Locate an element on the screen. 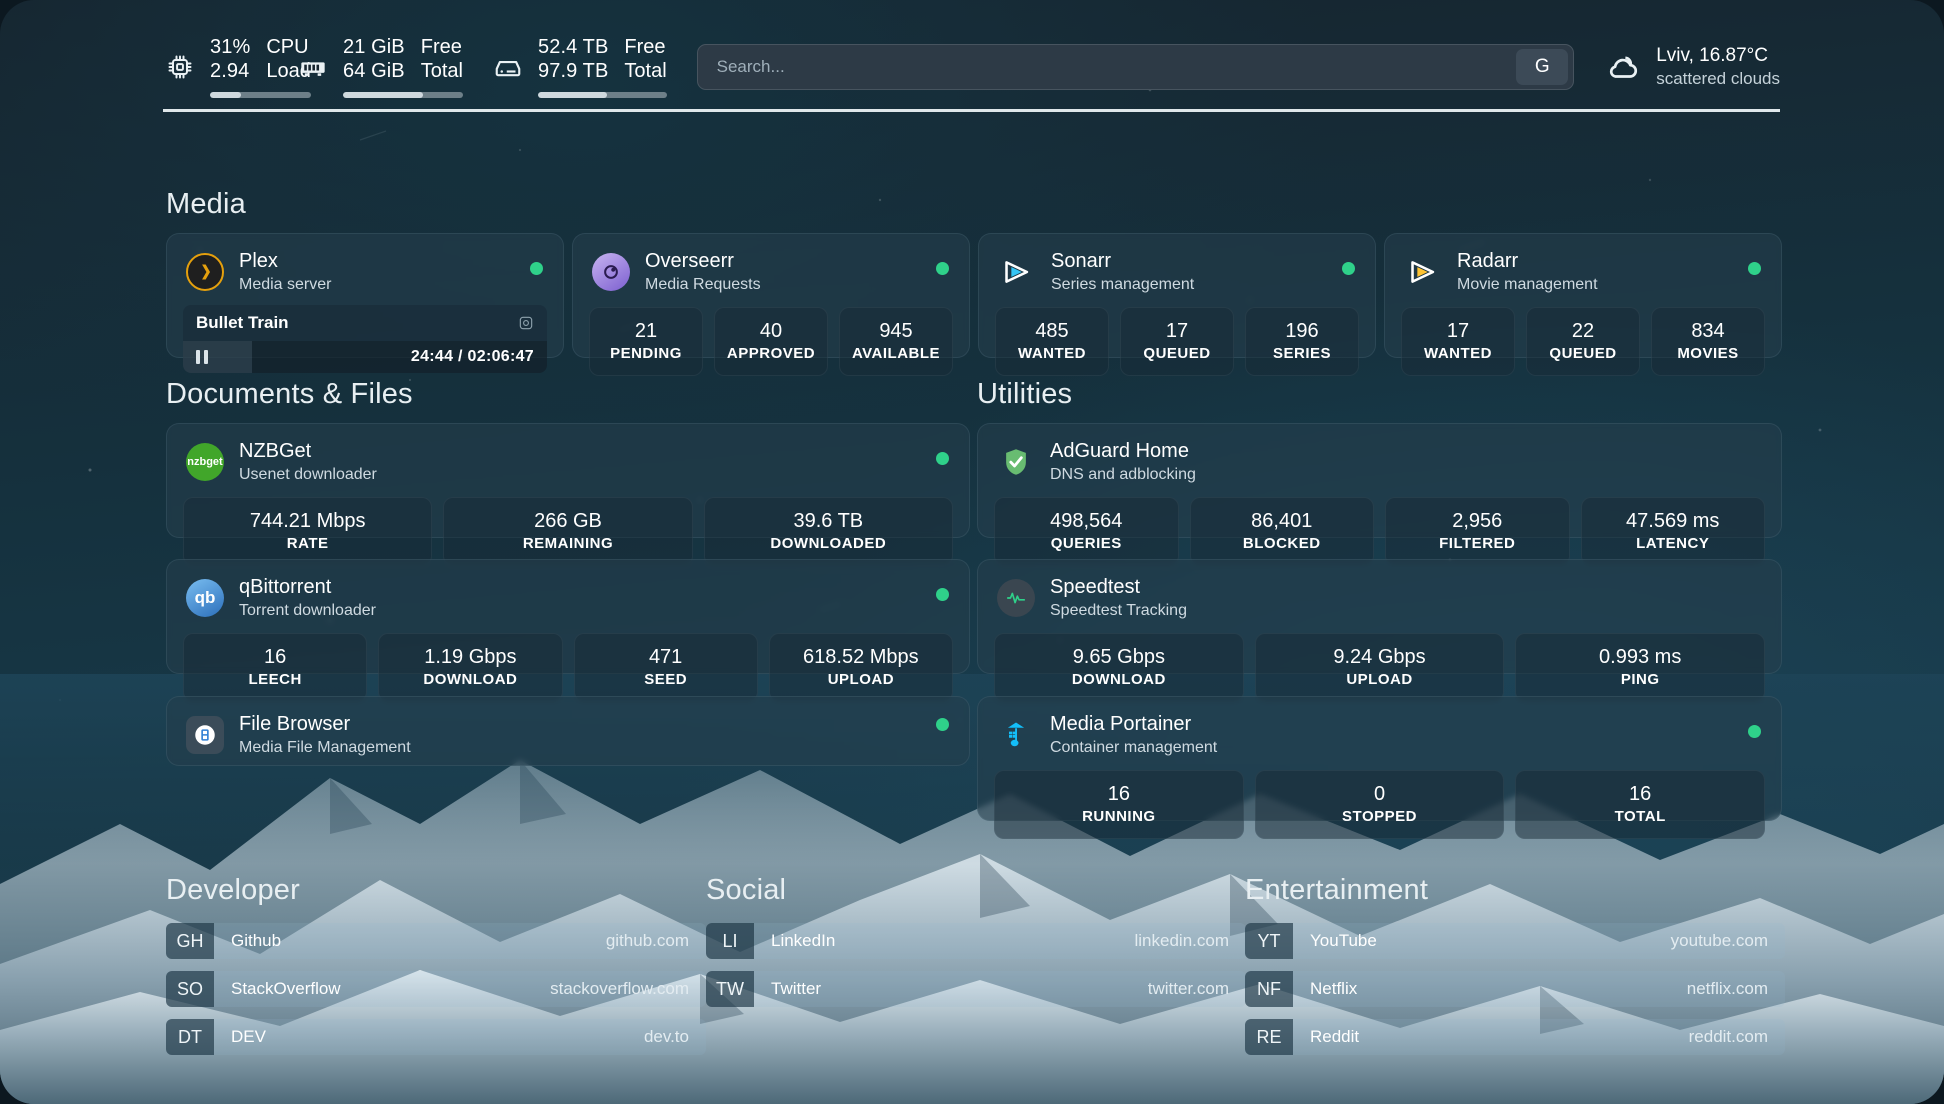 The width and height of the screenshot is (1944, 1104). bookmark-name: LinkedIn is located at coordinates (803, 940).